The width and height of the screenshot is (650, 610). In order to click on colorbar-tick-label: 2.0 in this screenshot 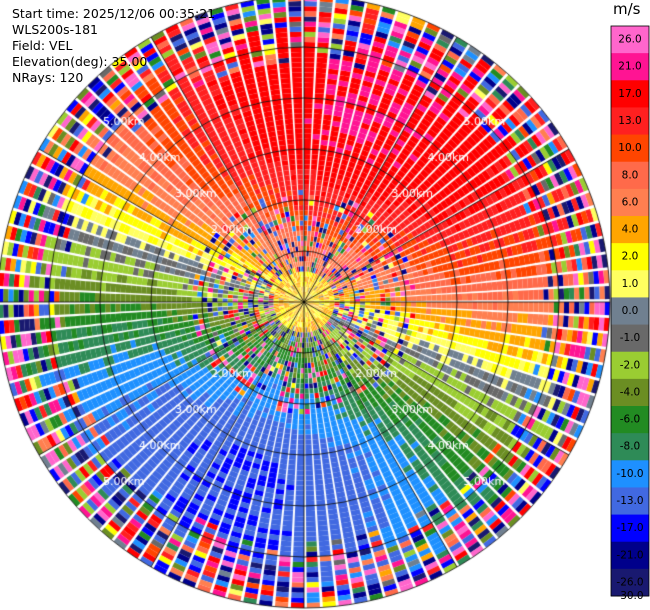, I will do `click(630, 257)`.